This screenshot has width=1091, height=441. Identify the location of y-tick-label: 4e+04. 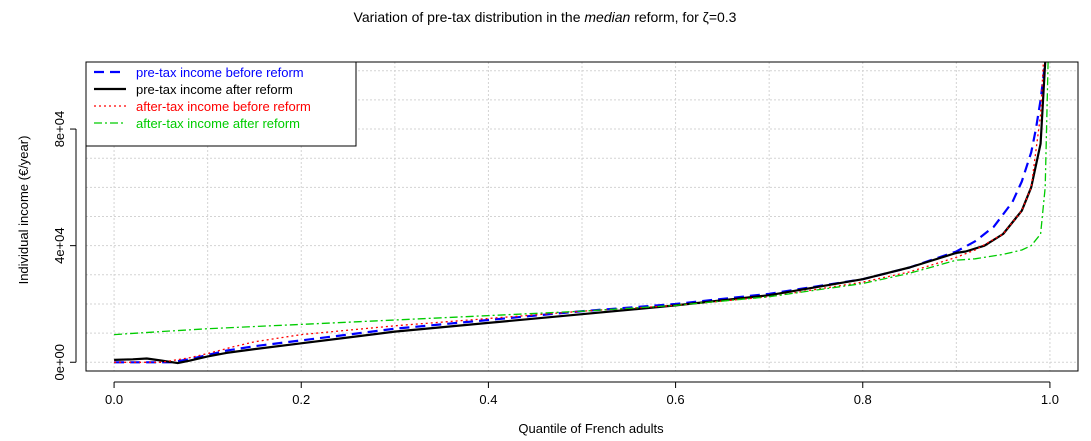
(59, 245).